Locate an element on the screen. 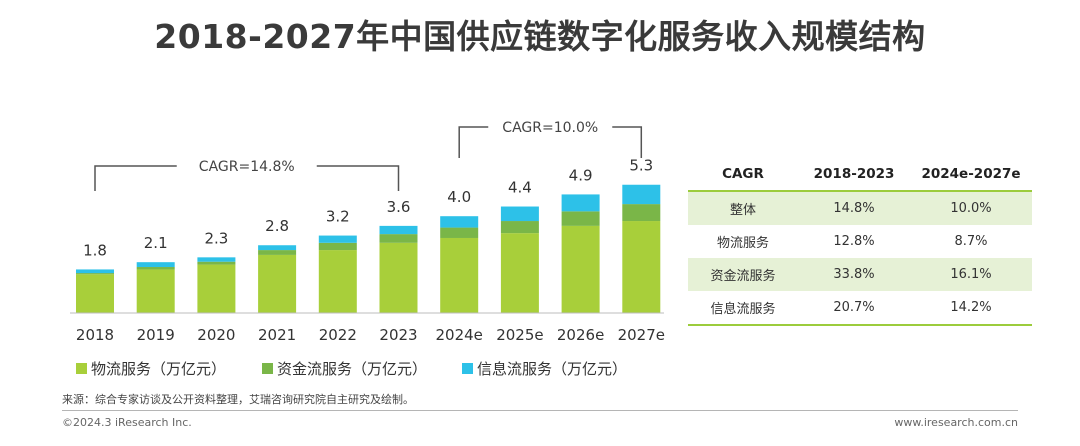 The width and height of the screenshot is (1080, 446). table-row: 资金流服务 33.8% 16.1% is located at coordinates (860, 274).